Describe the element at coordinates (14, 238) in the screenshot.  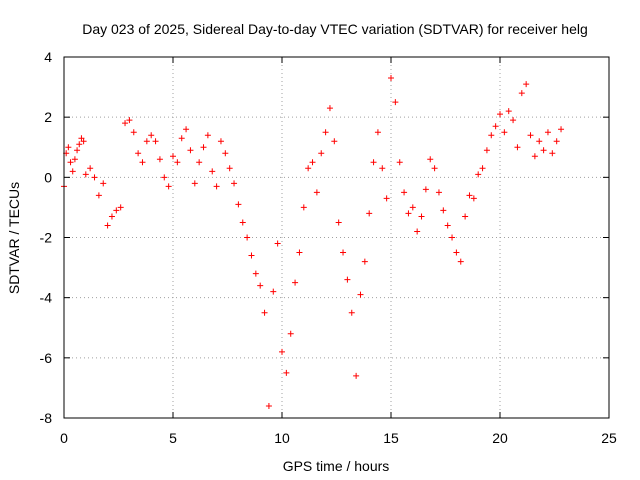
I see `y-axis-label: SDTVAR / TECUs` at that location.